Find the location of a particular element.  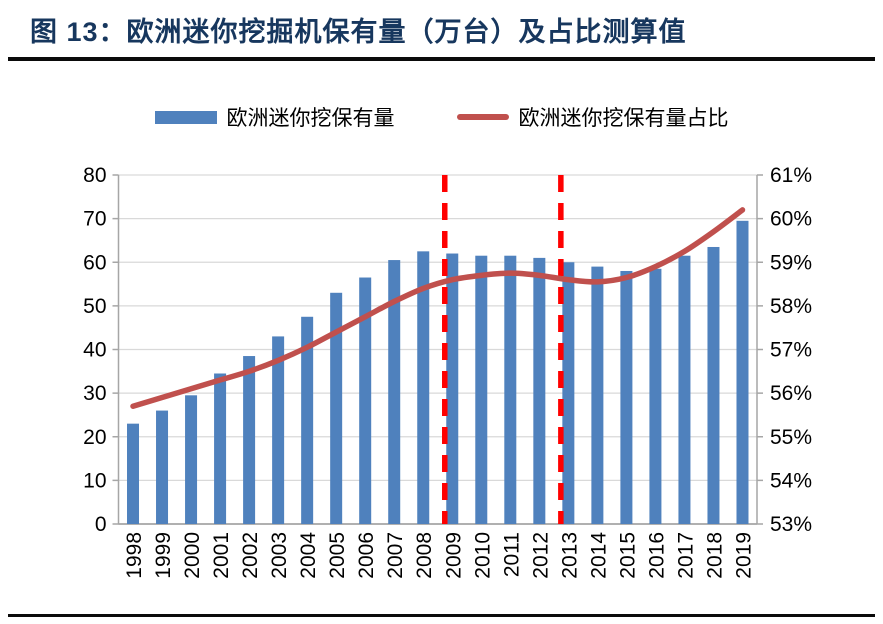

right-axis-label-56%: 56% is located at coordinates (791, 393).